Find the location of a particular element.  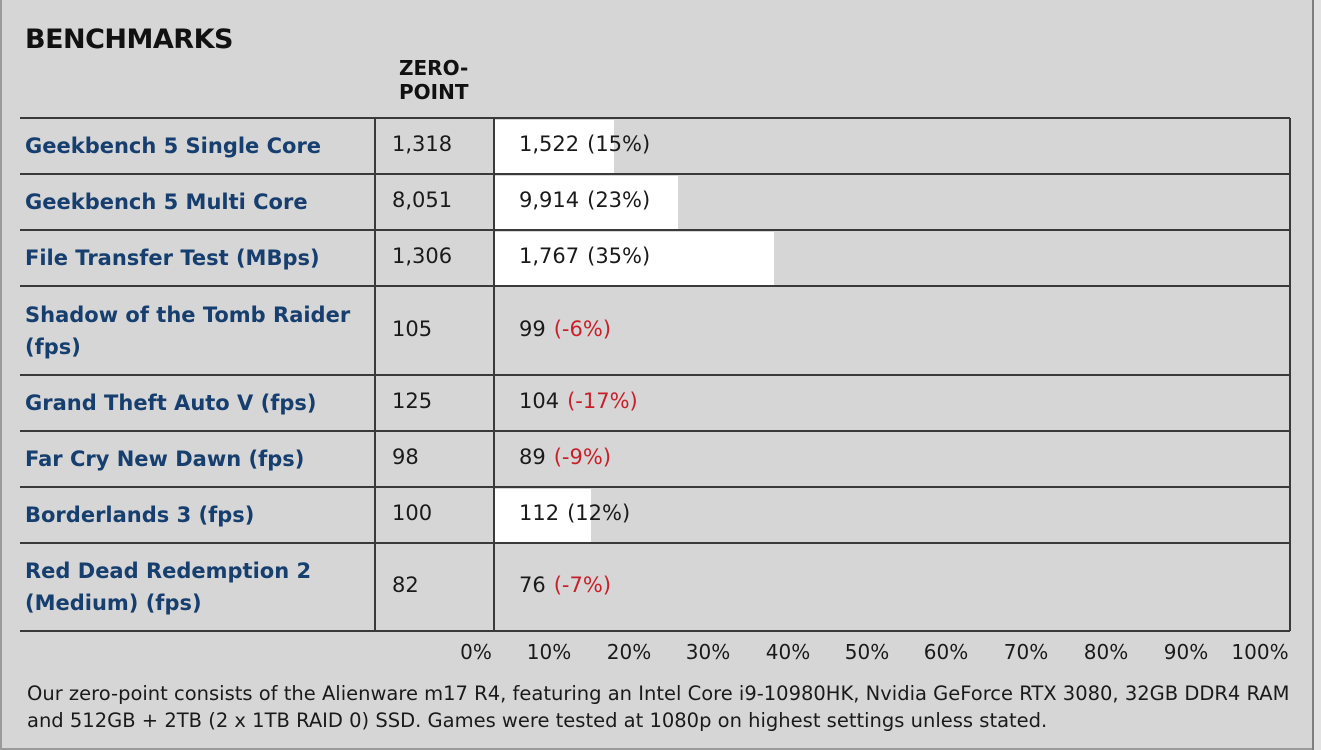

page-edge is located at coordinates (1316, 375).